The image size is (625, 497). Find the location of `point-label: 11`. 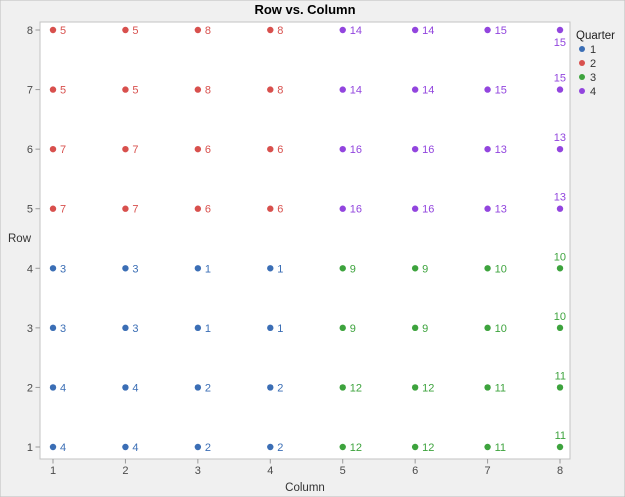

point-label: 11 is located at coordinates (560, 376).